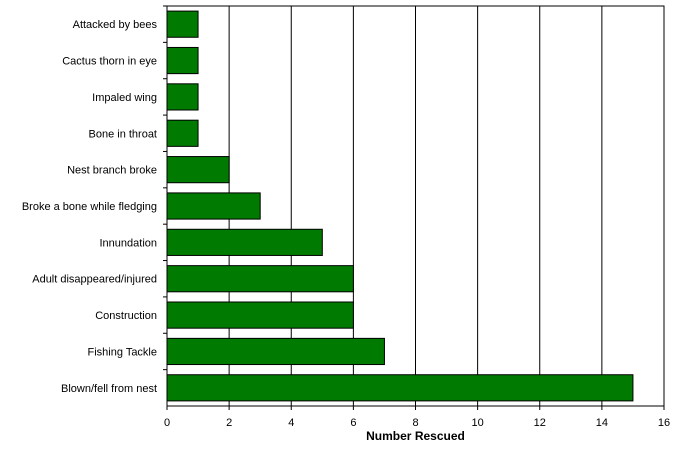 The height and width of the screenshot is (452, 674). I want to click on category-label: Attacked by bees, so click(115, 25).